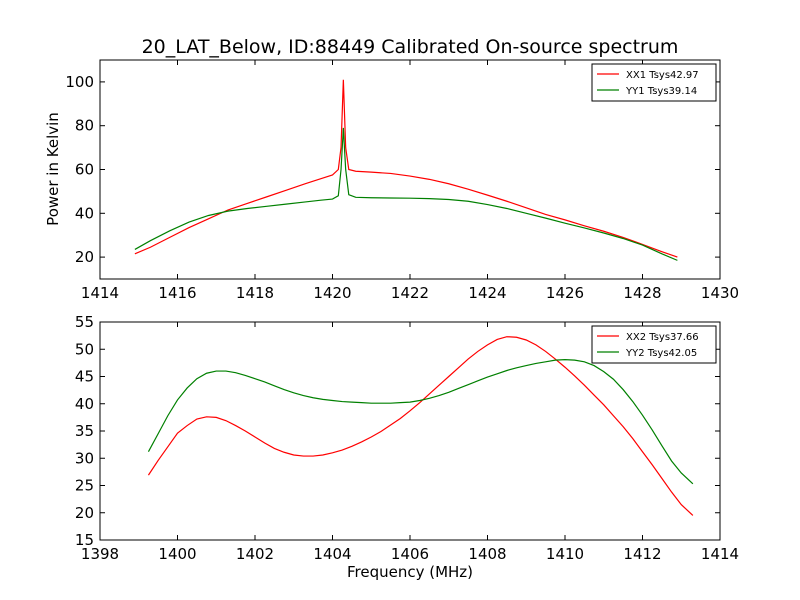 The height and width of the screenshot is (600, 800). I want to click on legend-label: YY2 Tsys42.05, so click(661, 353).